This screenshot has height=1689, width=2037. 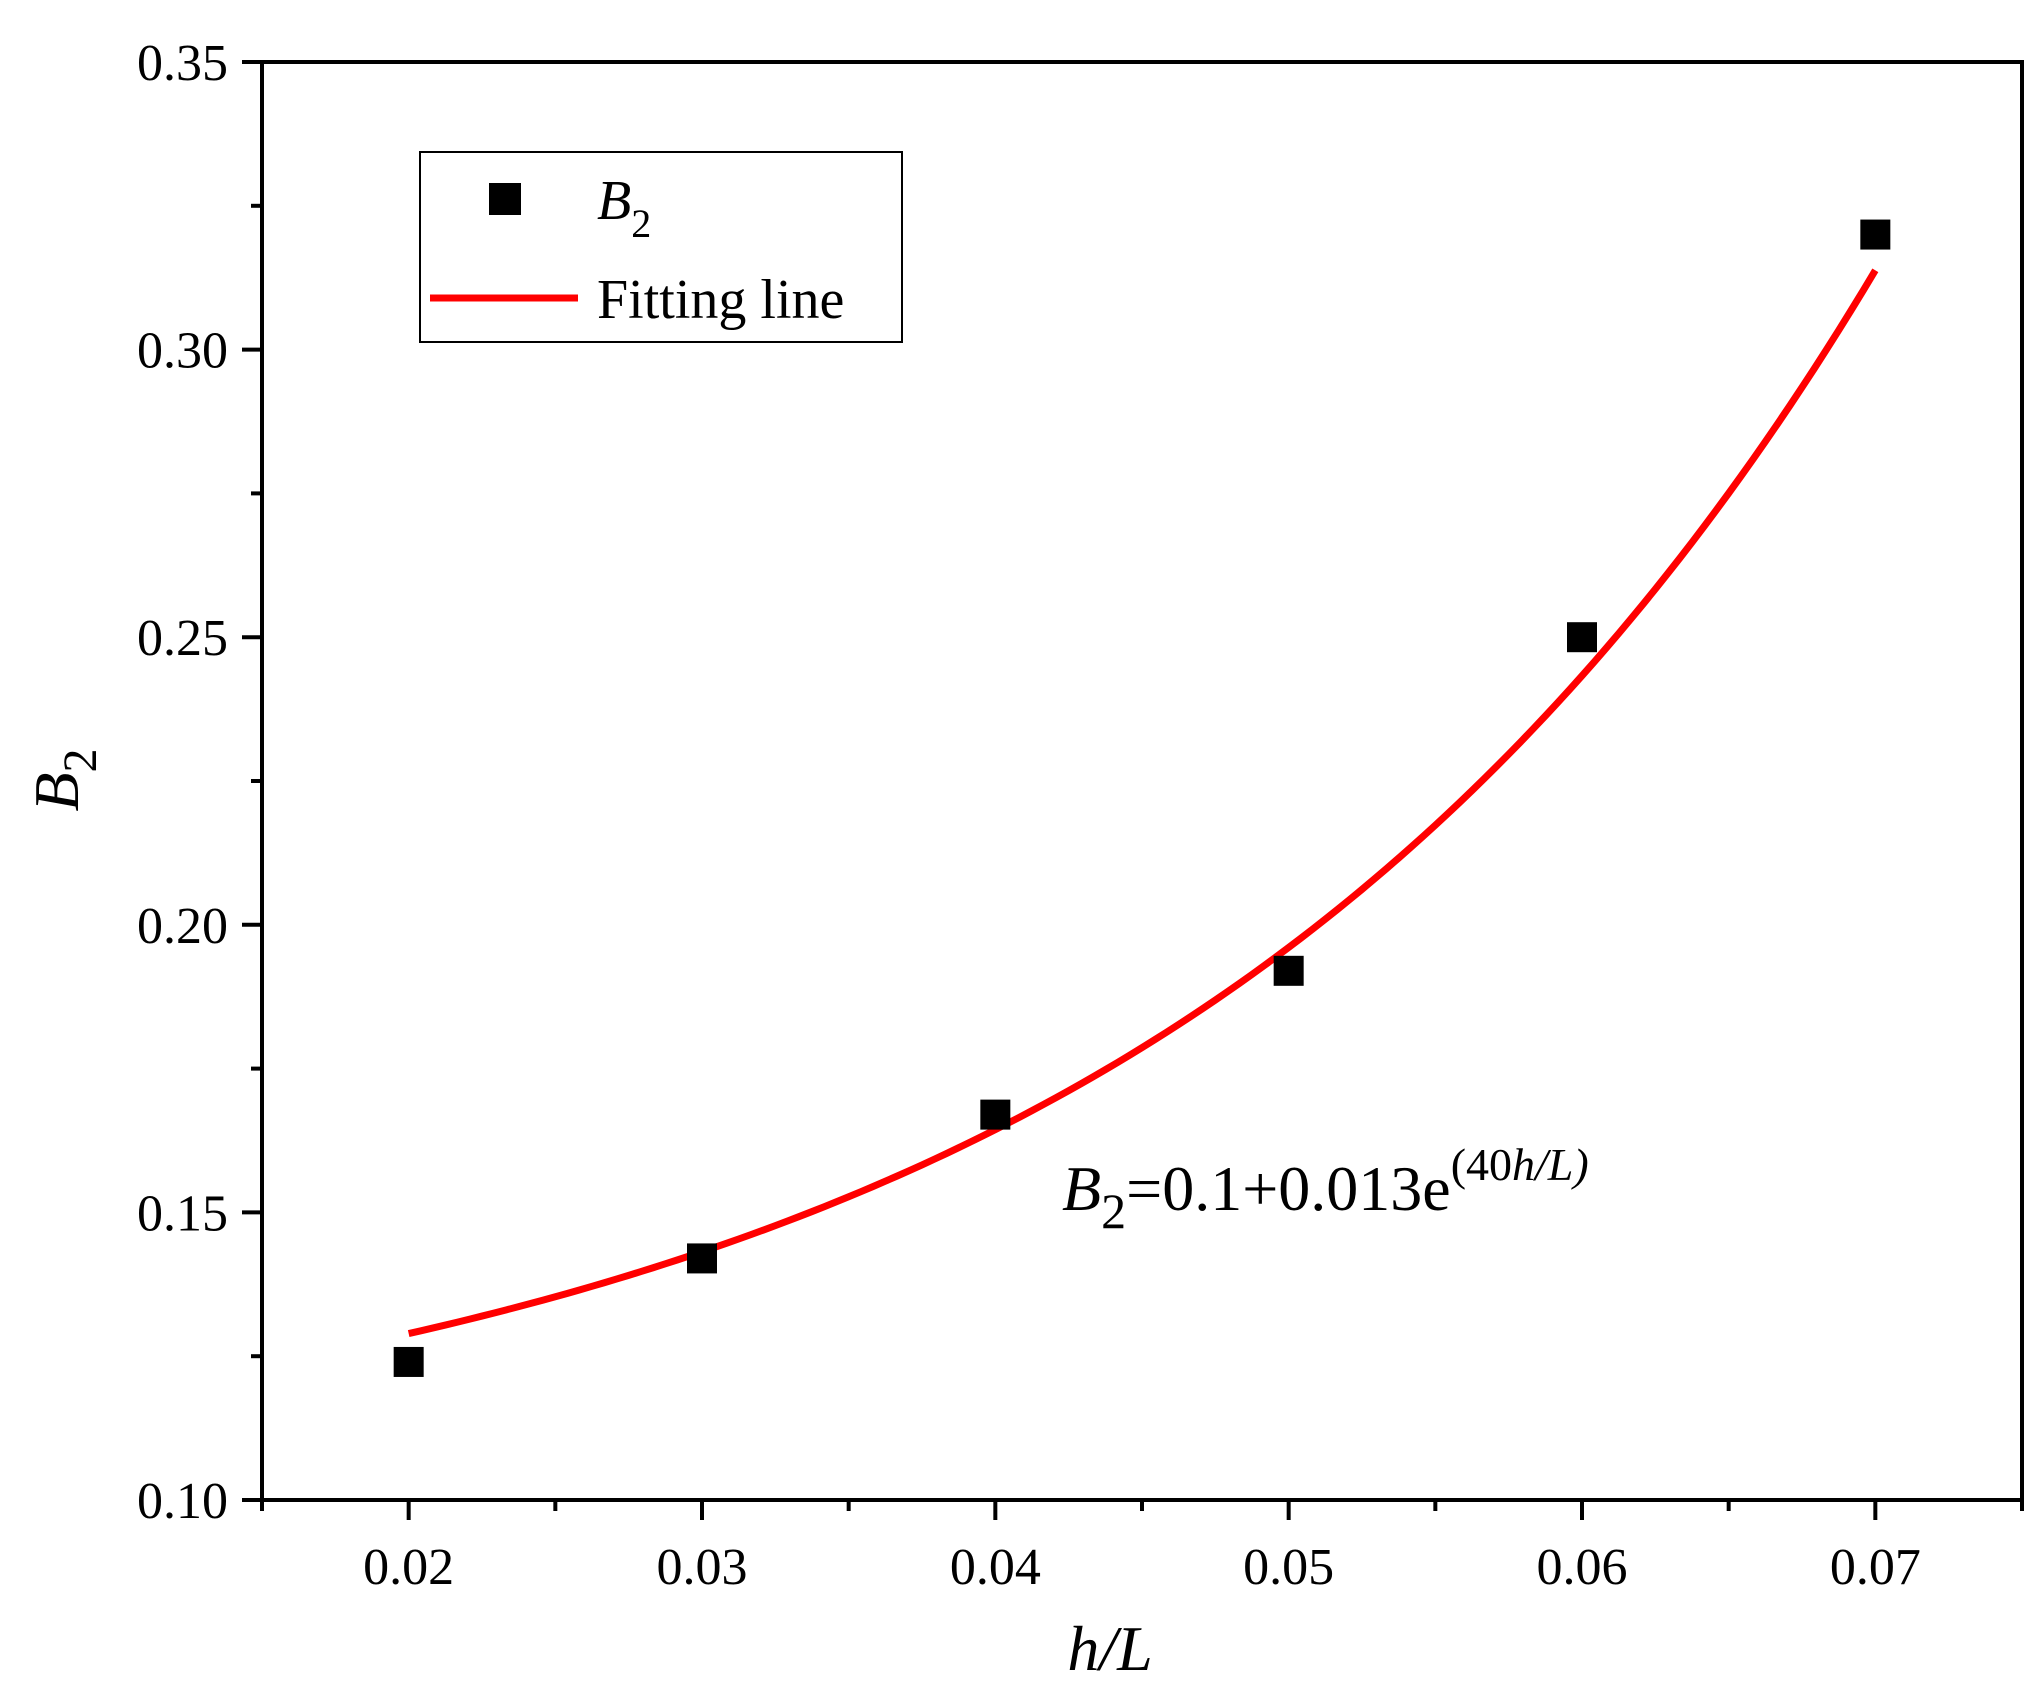 What do you see at coordinates (661, 247) in the screenshot?
I see `legend: B2 Fitting line` at bounding box center [661, 247].